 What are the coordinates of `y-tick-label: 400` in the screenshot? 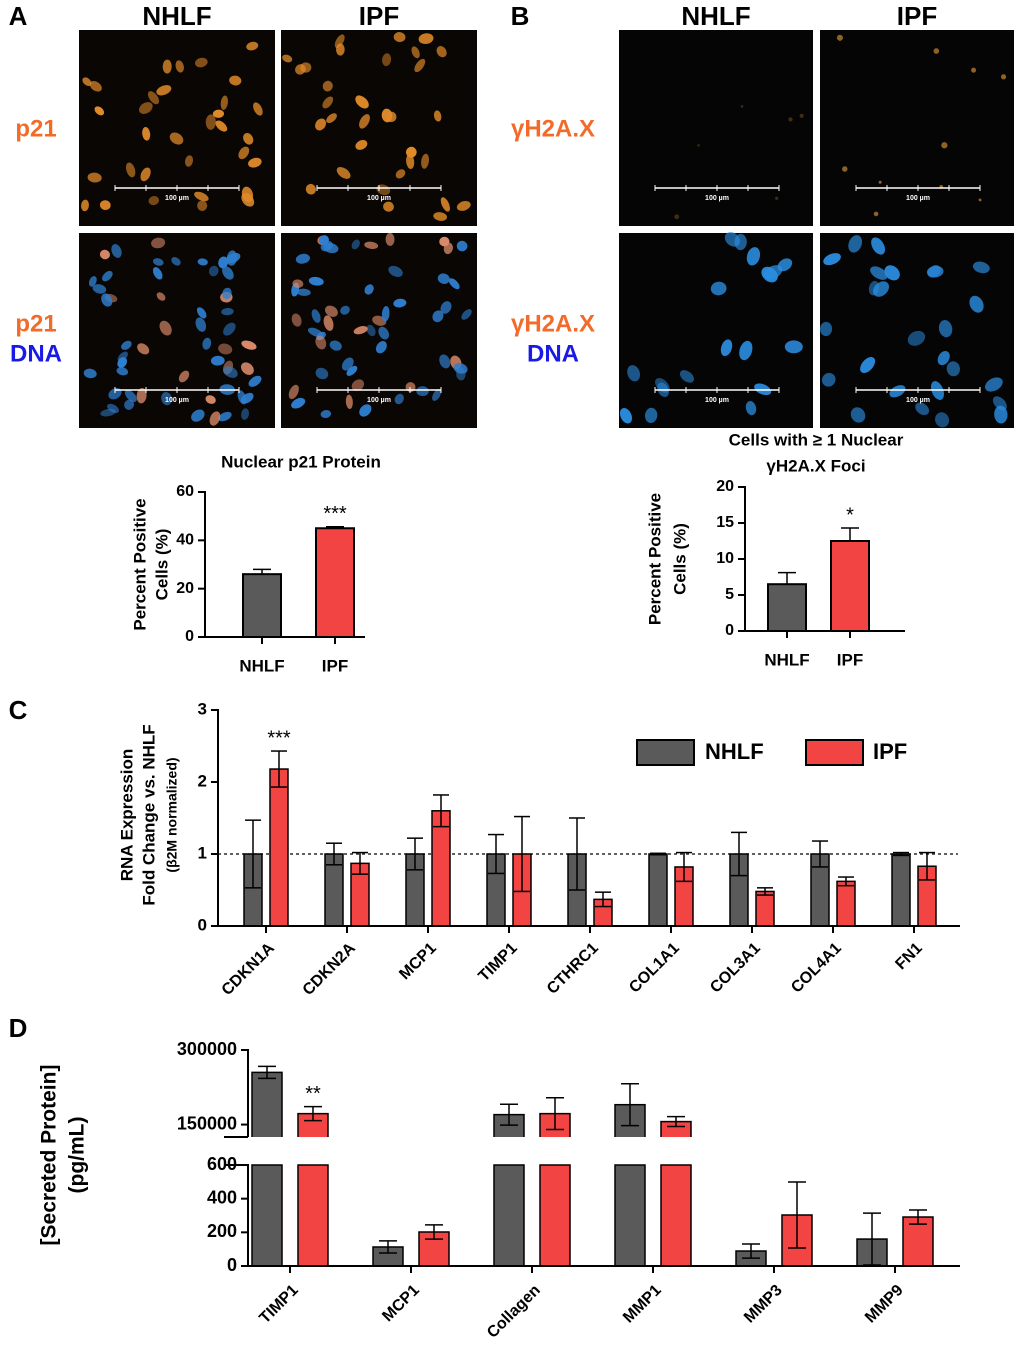 It's located at (222, 1197).